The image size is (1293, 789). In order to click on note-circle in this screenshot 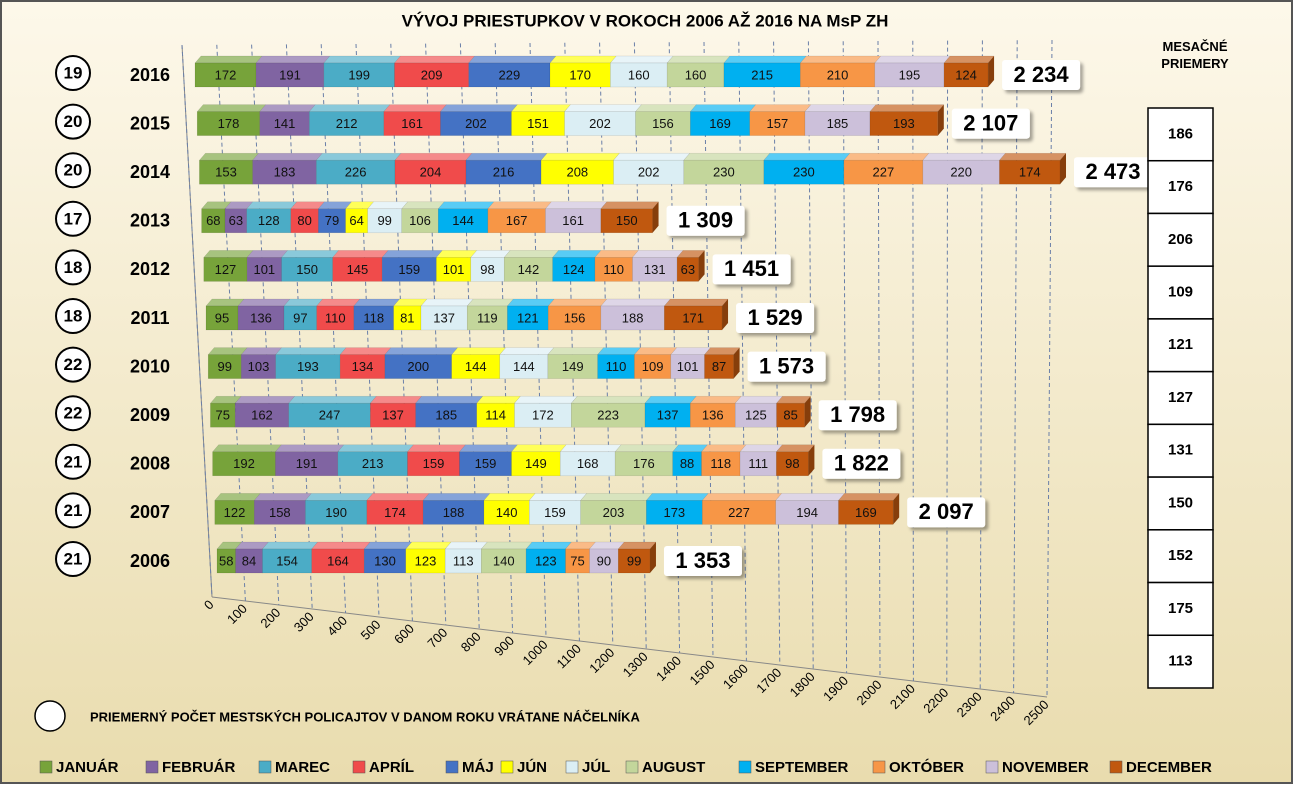, I will do `click(50, 716)`.